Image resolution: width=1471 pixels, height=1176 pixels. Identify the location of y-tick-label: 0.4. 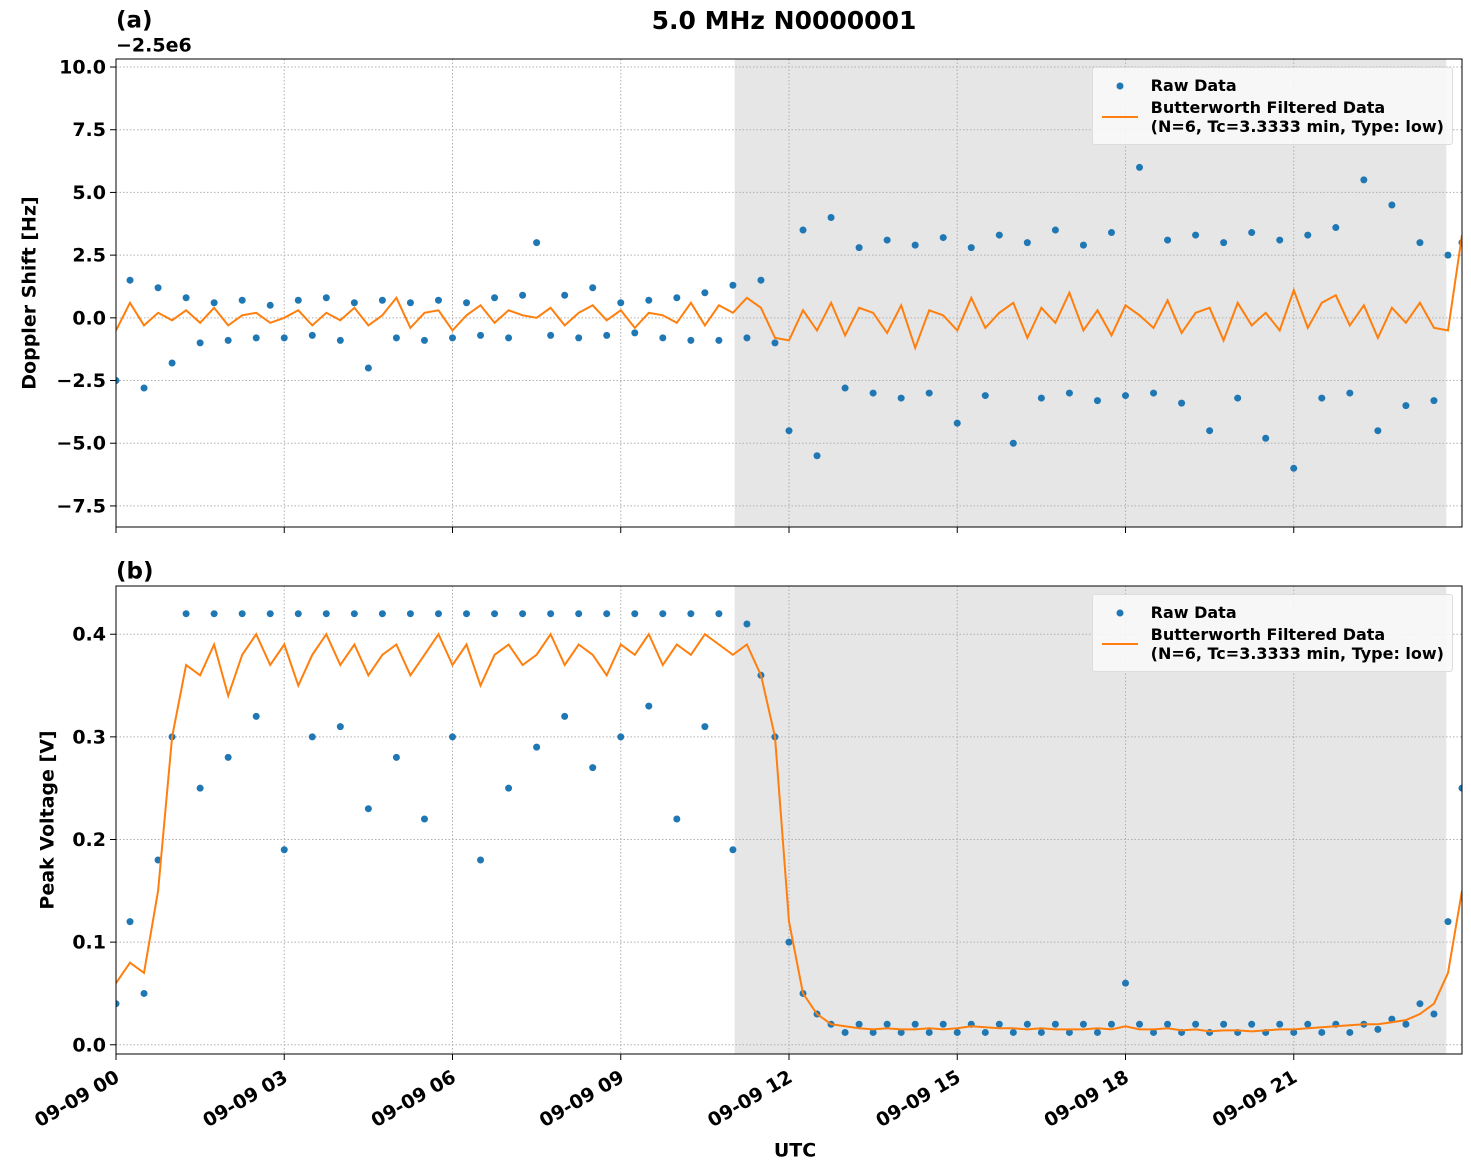
(89, 635).